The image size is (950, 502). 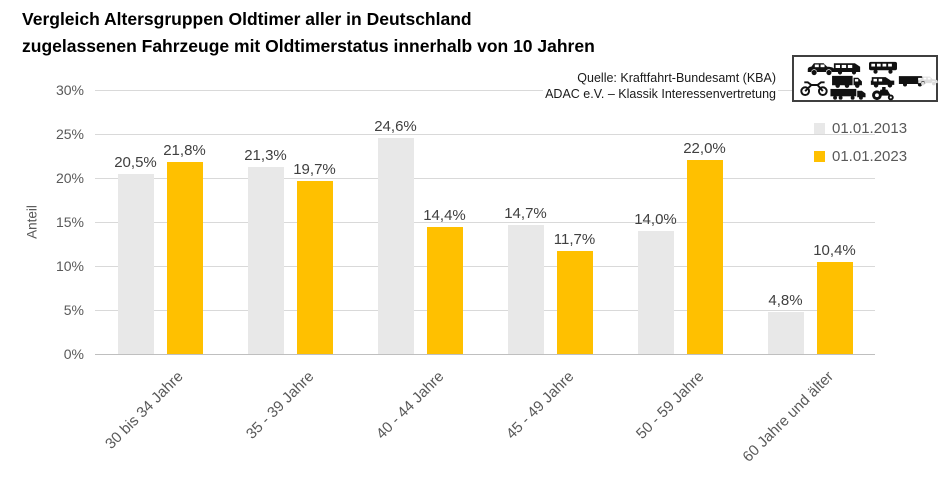 What do you see at coordinates (135, 264) in the screenshot?
I see `bar-01.01.2013-30 bis 34 Jahre` at bounding box center [135, 264].